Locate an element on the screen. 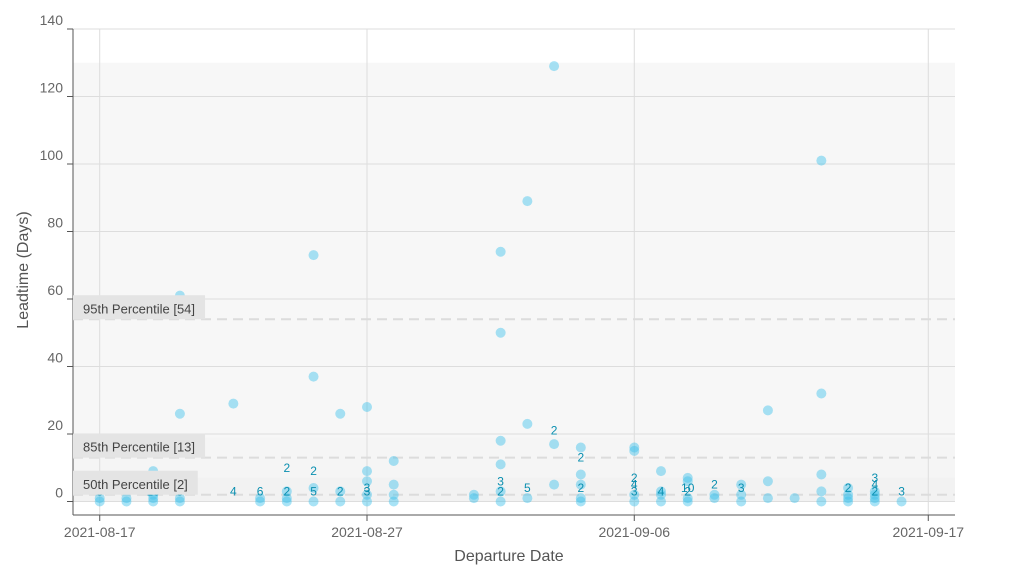 The width and height of the screenshot is (1016, 585). x-axis-title: Departure Date is located at coordinates (508, 556).